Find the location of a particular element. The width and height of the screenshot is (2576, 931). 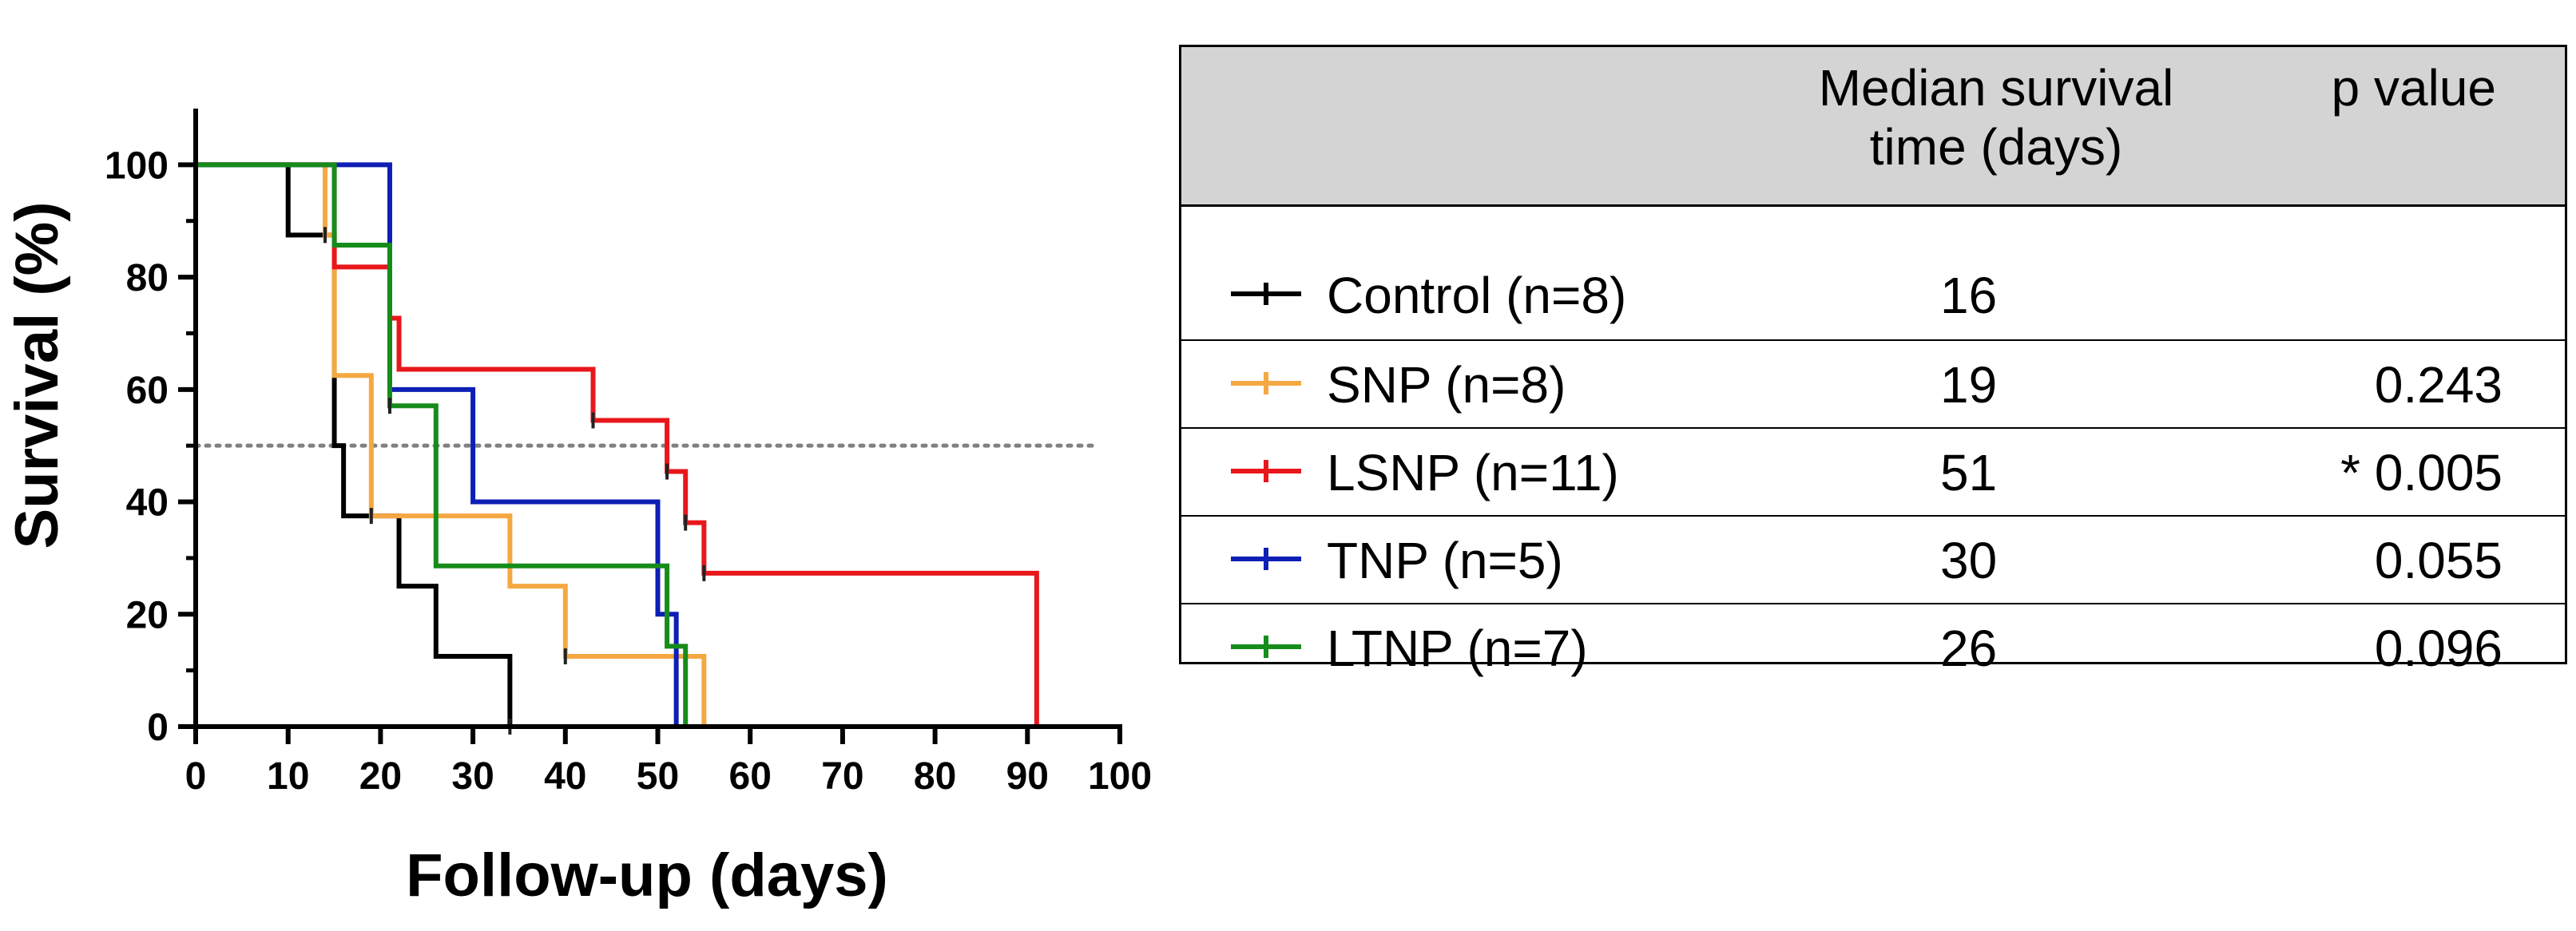

table-header: Median survival time (days) p value is located at coordinates (1873, 127).